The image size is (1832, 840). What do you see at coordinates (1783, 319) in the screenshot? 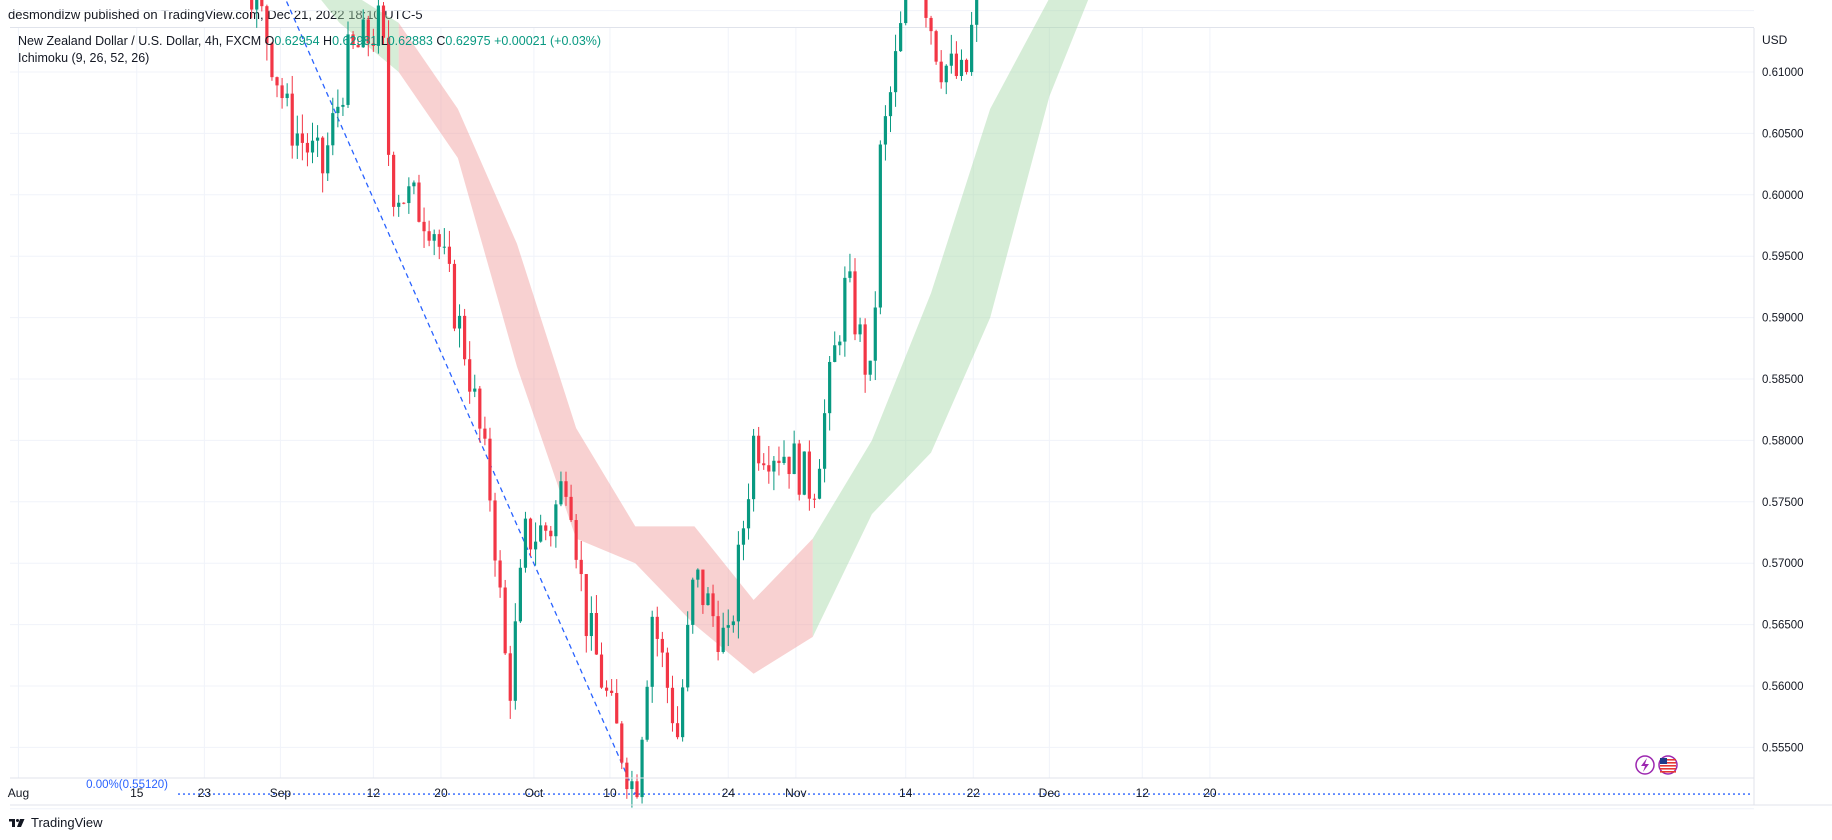
I see `y-tick-label: 0.59000` at bounding box center [1783, 319].